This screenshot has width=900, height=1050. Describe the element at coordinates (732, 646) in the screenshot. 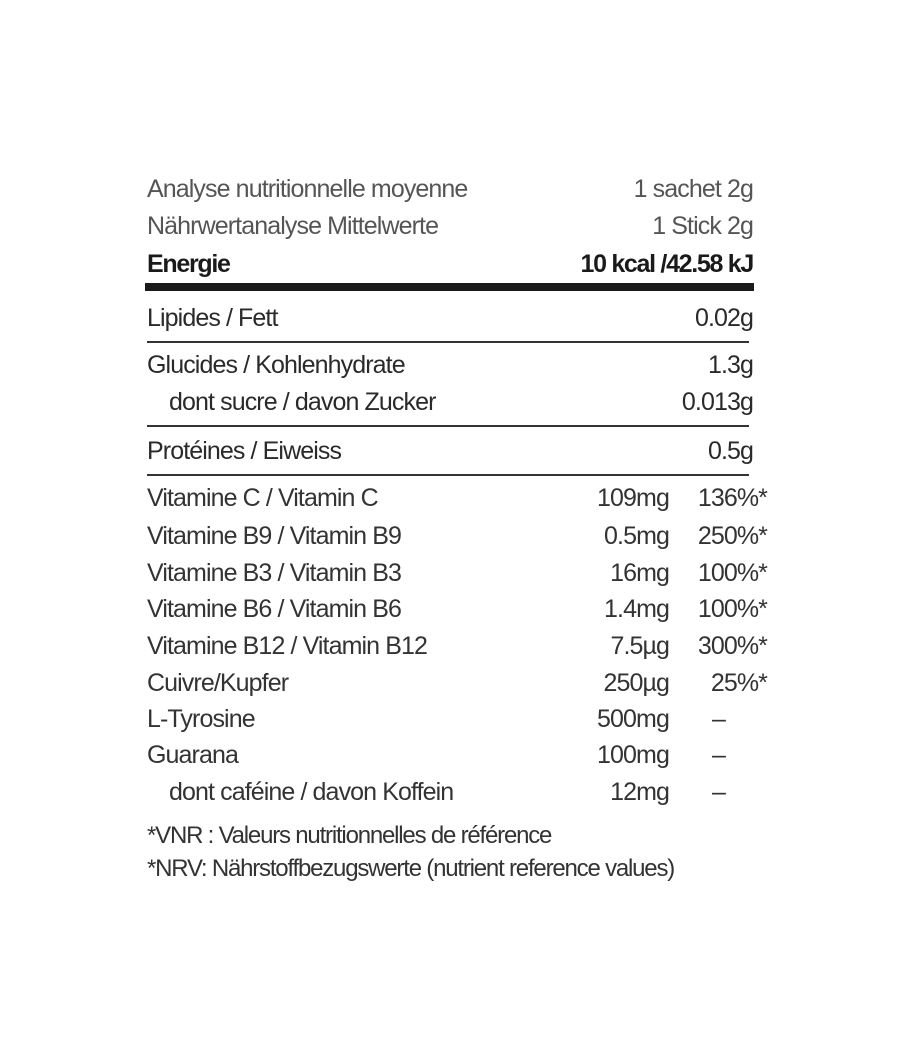

I see `micro-nrv: 300%*` at that location.